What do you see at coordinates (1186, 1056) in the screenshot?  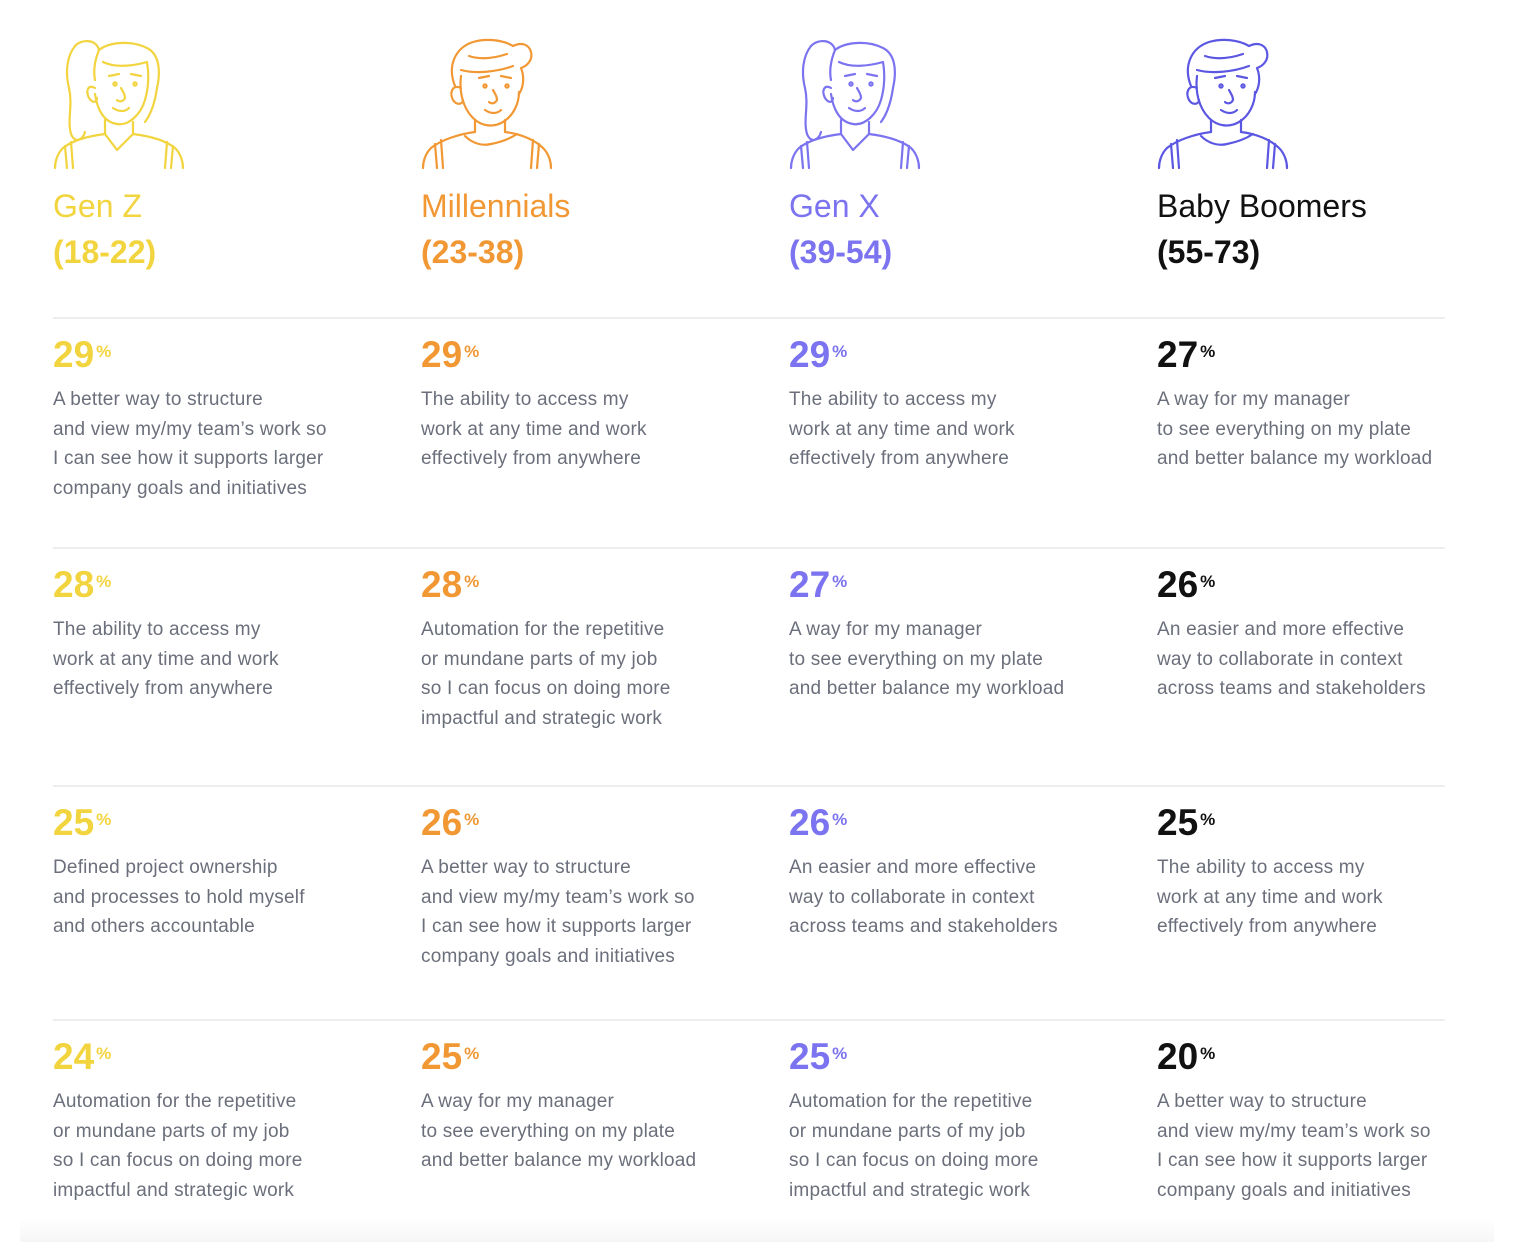 I see `stat-percentage: 20%` at bounding box center [1186, 1056].